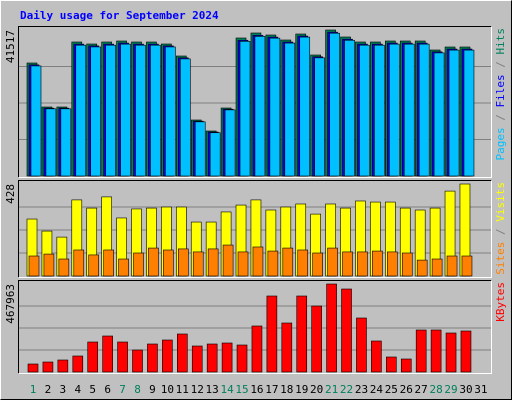  What do you see at coordinates (10, 46) in the screenshot?
I see `y-tick-label: 41517` at bounding box center [10, 46].